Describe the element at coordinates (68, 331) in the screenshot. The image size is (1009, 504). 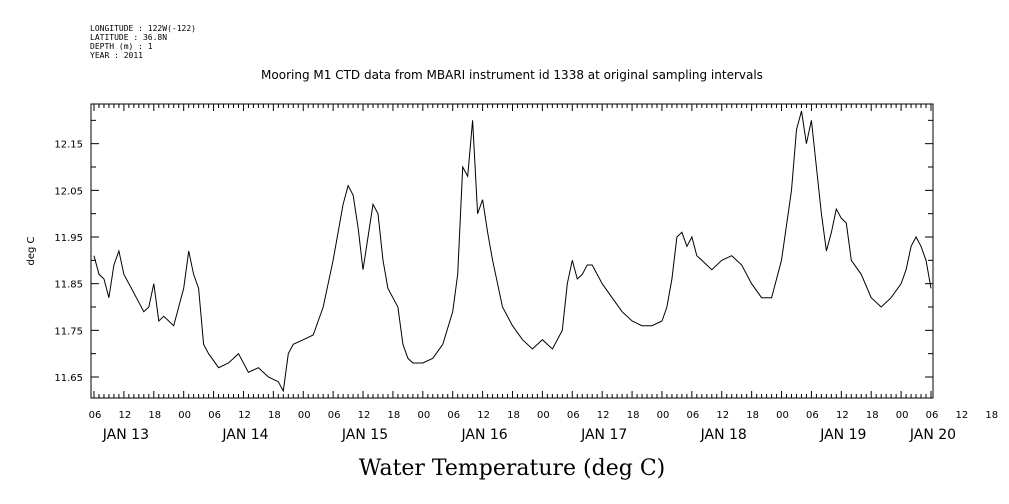
I see `y-tick-label: 11.75` at that location.